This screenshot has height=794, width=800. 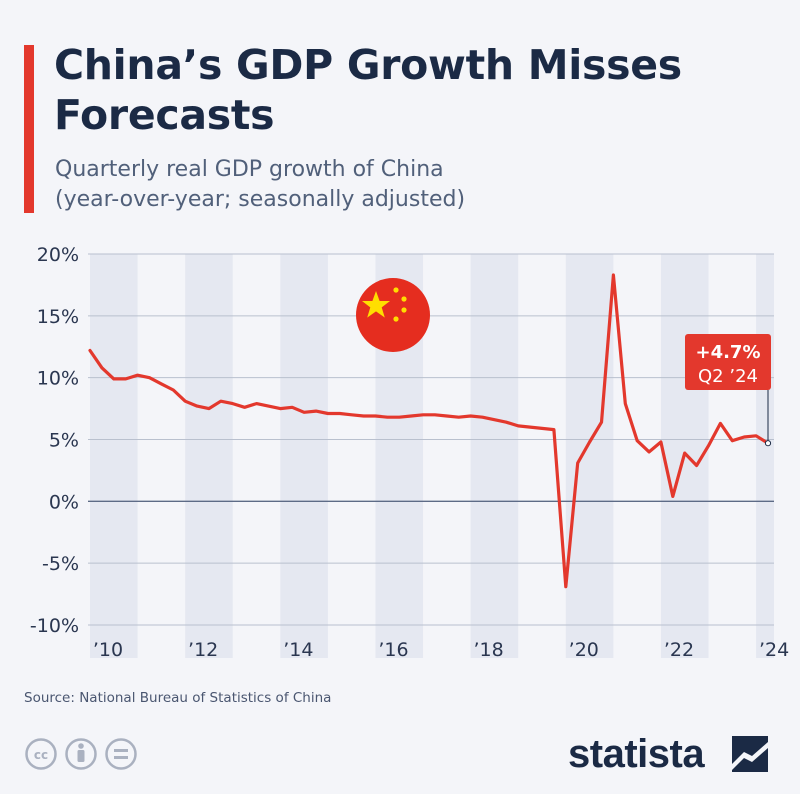 What do you see at coordinates (260, 199) in the screenshot?
I see `subtitle-line-2: (year-over-year; seasonally adjusted)` at bounding box center [260, 199].